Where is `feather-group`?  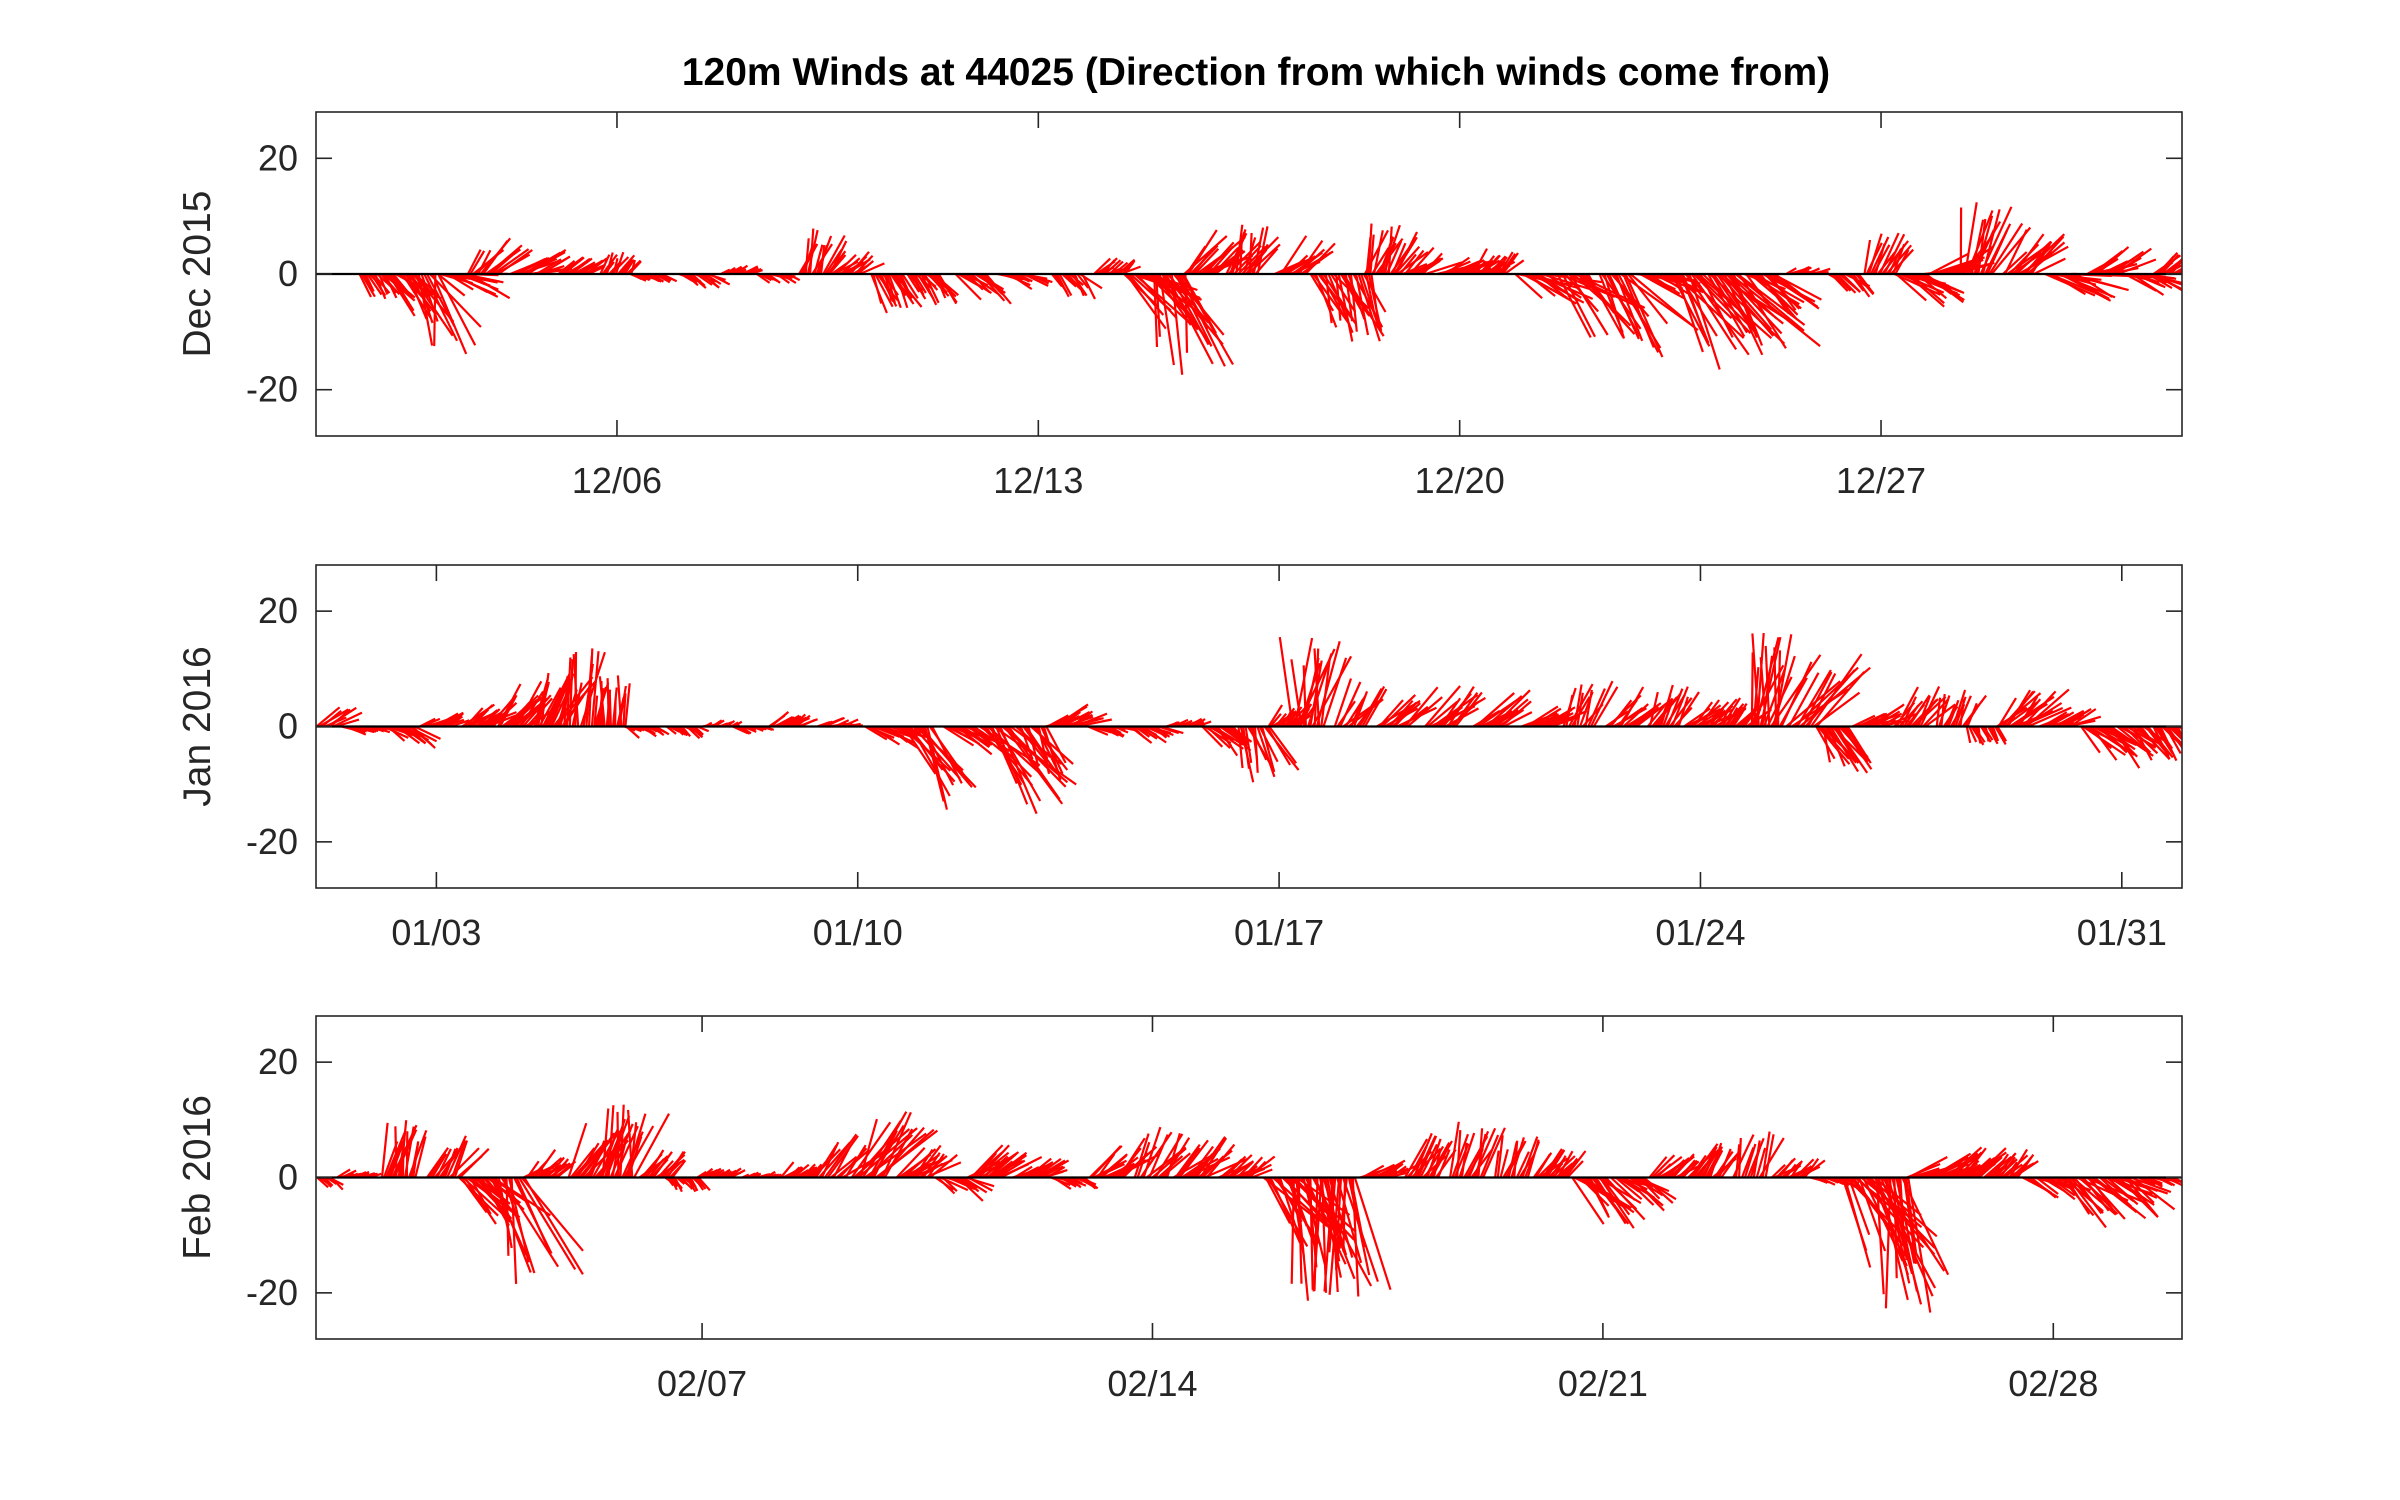 feather-group is located at coordinates (1270, 288).